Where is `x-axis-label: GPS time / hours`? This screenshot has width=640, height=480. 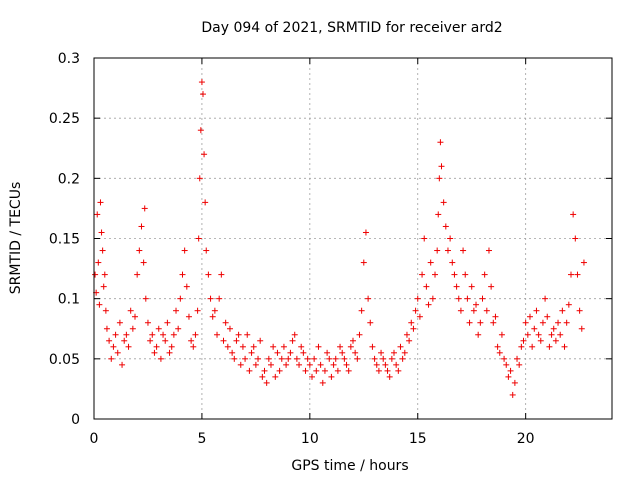
x-axis-label: GPS time / hours is located at coordinates (349, 466).